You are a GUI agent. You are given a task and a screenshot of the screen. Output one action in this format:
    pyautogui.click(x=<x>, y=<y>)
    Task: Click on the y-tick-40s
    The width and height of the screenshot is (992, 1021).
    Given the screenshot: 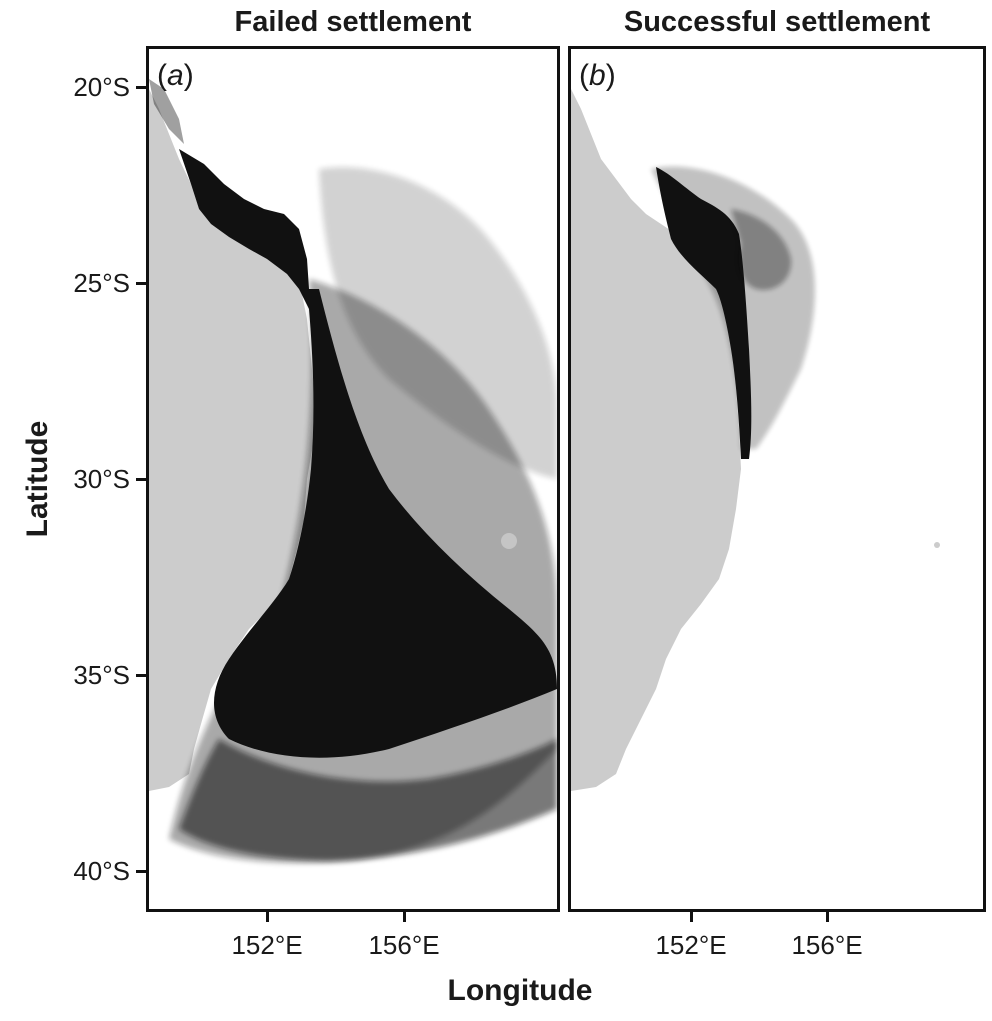 What is the action you would take?
    pyautogui.click(x=142, y=871)
    